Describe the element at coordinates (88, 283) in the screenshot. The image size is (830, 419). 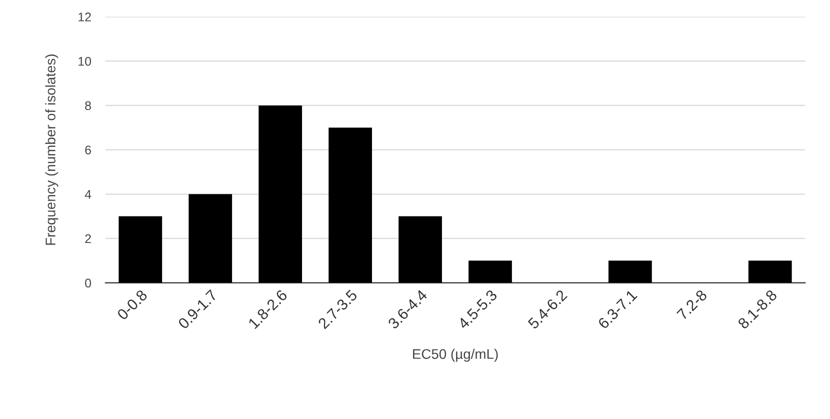
I see `y-tick-label: 0` at that location.